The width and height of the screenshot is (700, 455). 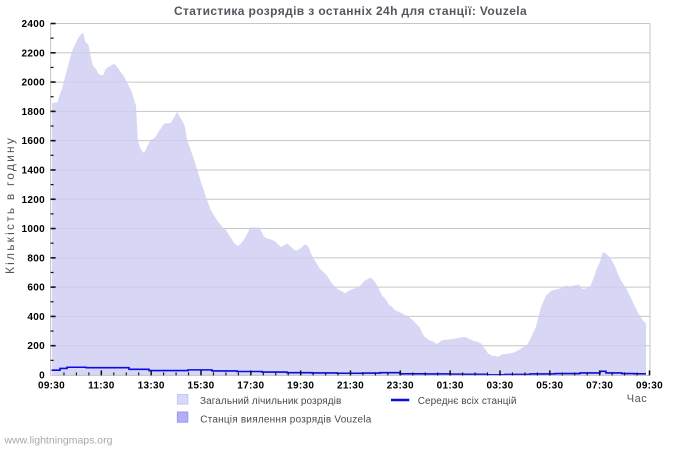 What do you see at coordinates (151, 386) in the screenshot?
I see `svg-text: 13:30` at bounding box center [151, 386].